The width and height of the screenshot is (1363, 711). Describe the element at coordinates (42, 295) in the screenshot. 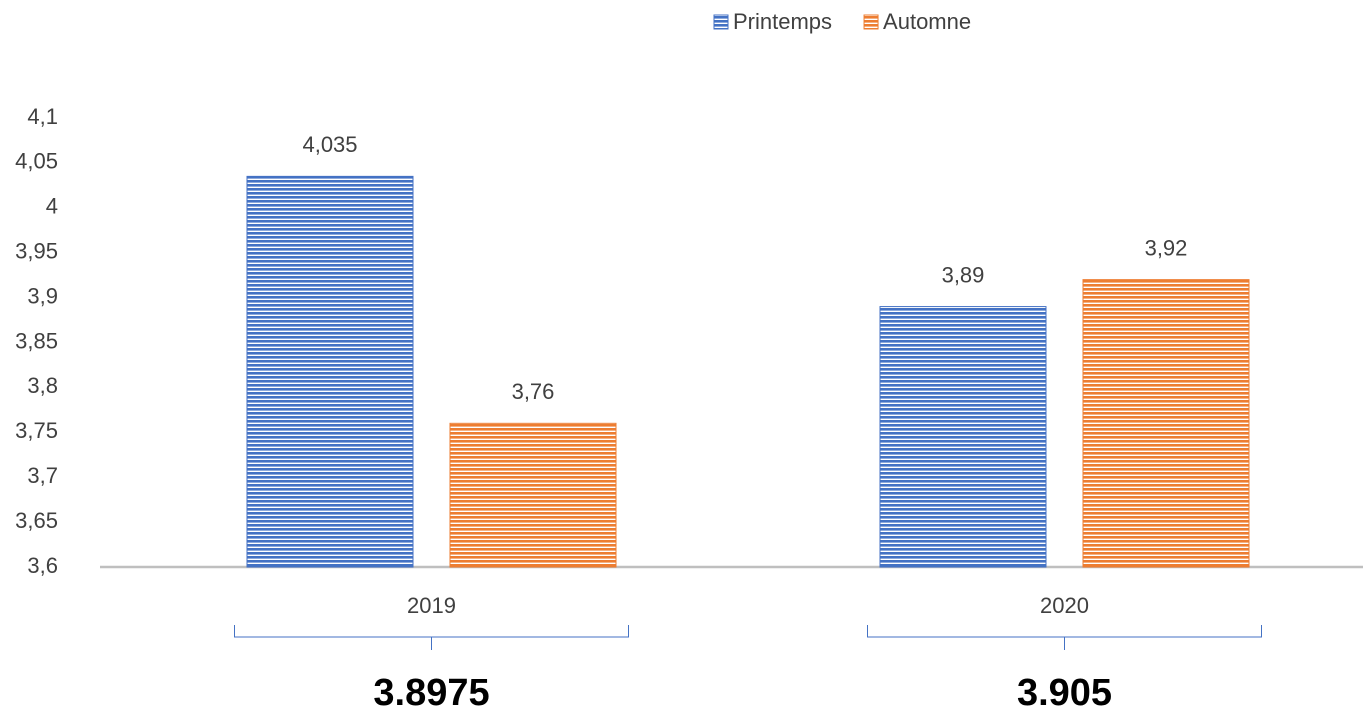

I see `y-tick-label: 3,9` at that location.